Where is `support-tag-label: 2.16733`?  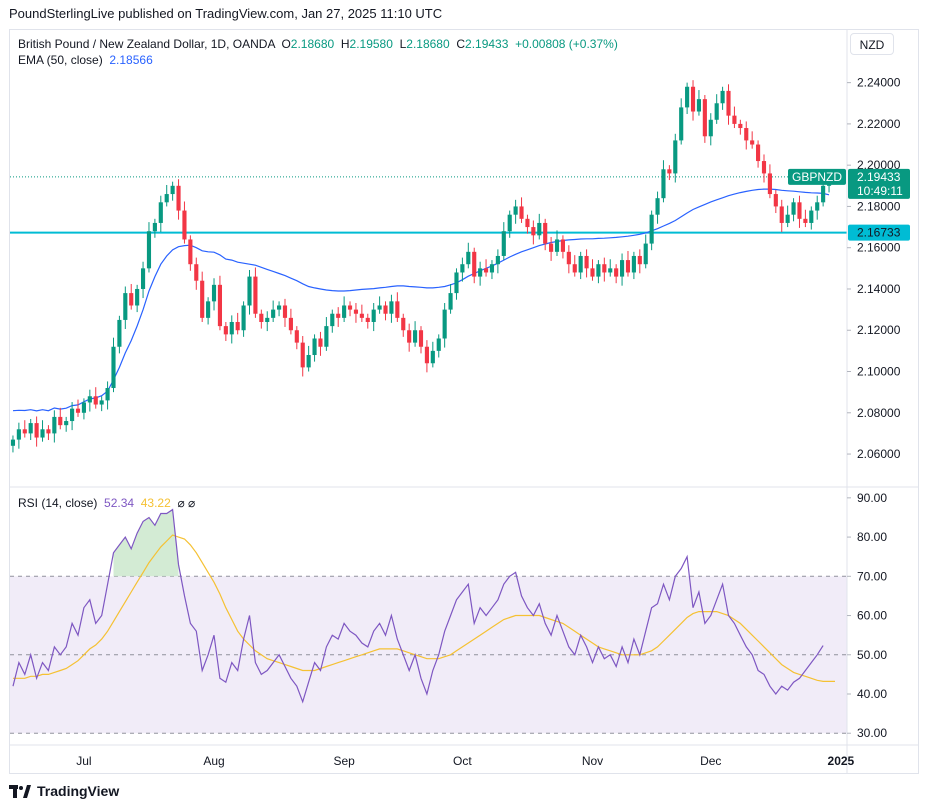 support-tag-label: 2.16733 is located at coordinates (879, 233).